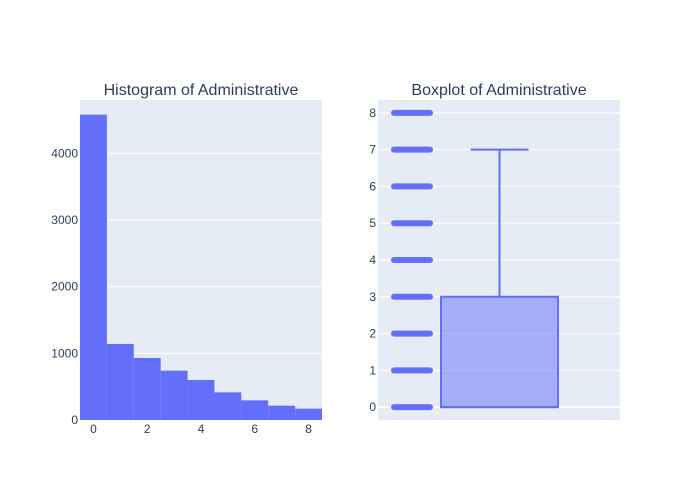  Describe the element at coordinates (308, 429) in the screenshot. I see `histogram-x-tick-label: 8` at that location.